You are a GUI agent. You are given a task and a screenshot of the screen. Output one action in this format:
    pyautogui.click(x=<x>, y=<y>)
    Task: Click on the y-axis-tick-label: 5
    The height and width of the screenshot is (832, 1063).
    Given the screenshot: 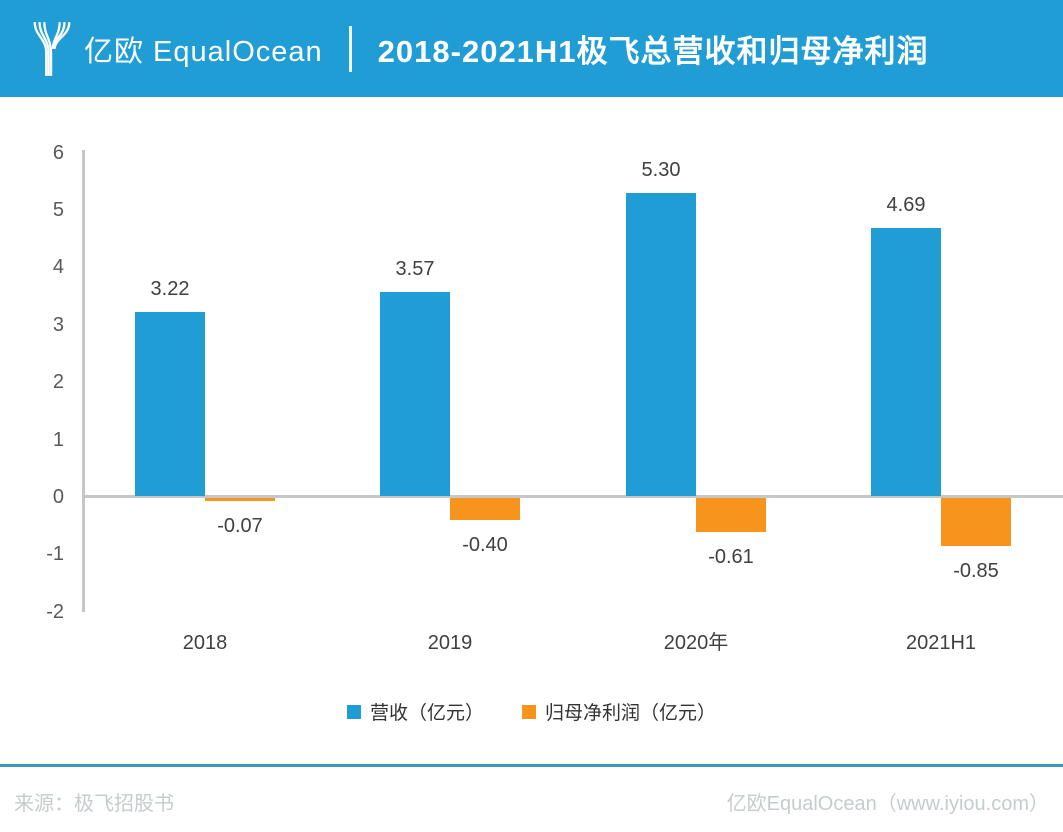 What is the action you would take?
    pyautogui.click(x=58, y=210)
    